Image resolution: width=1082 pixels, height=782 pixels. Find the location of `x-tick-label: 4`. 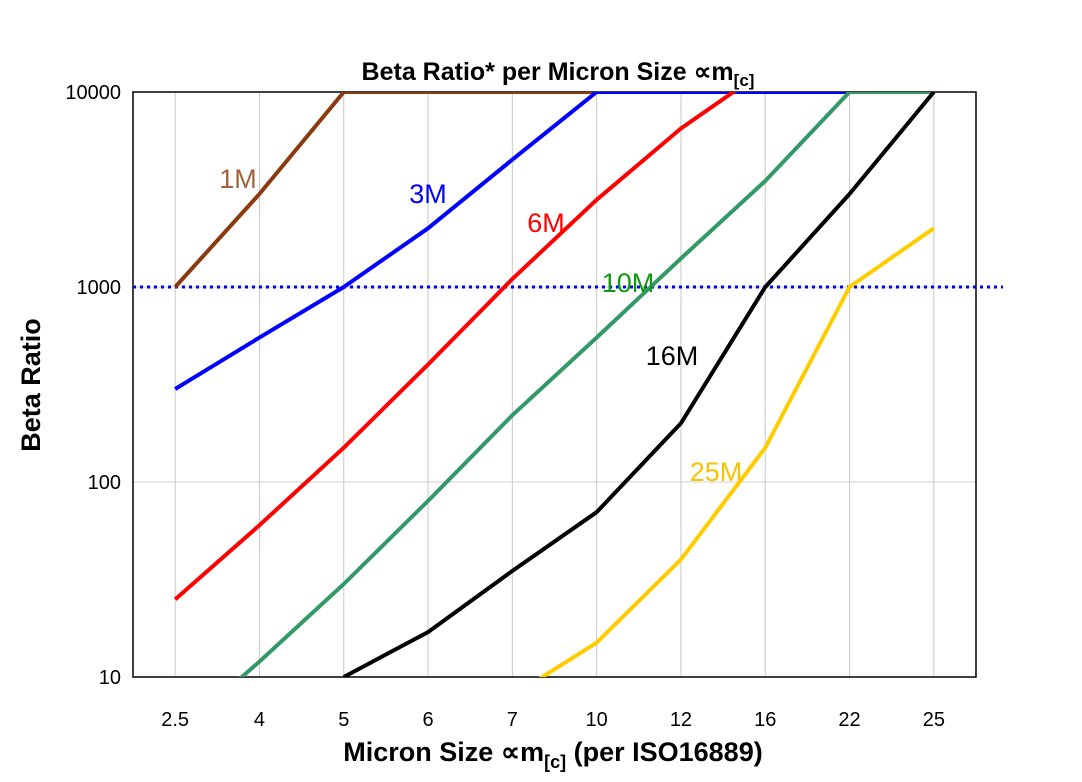

x-tick-label: 4 is located at coordinates (259, 720).